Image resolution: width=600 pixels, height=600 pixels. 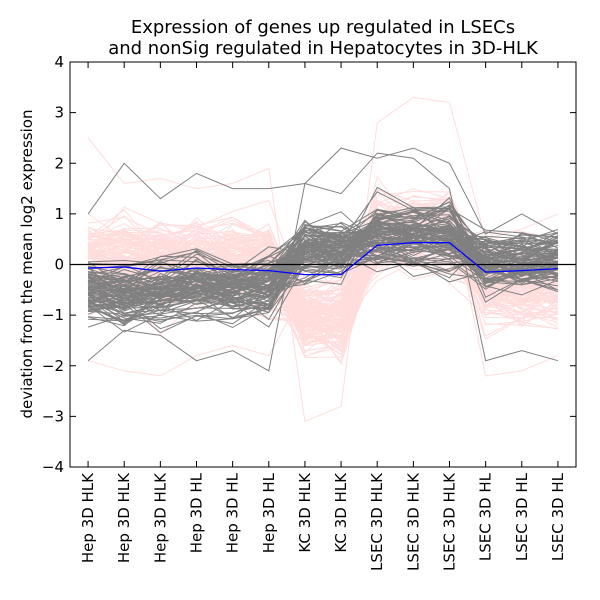 What do you see at coordinates (59, 113) in the screenshot?
I see `y-tick-label: 3` at bounding box center [59, 113].